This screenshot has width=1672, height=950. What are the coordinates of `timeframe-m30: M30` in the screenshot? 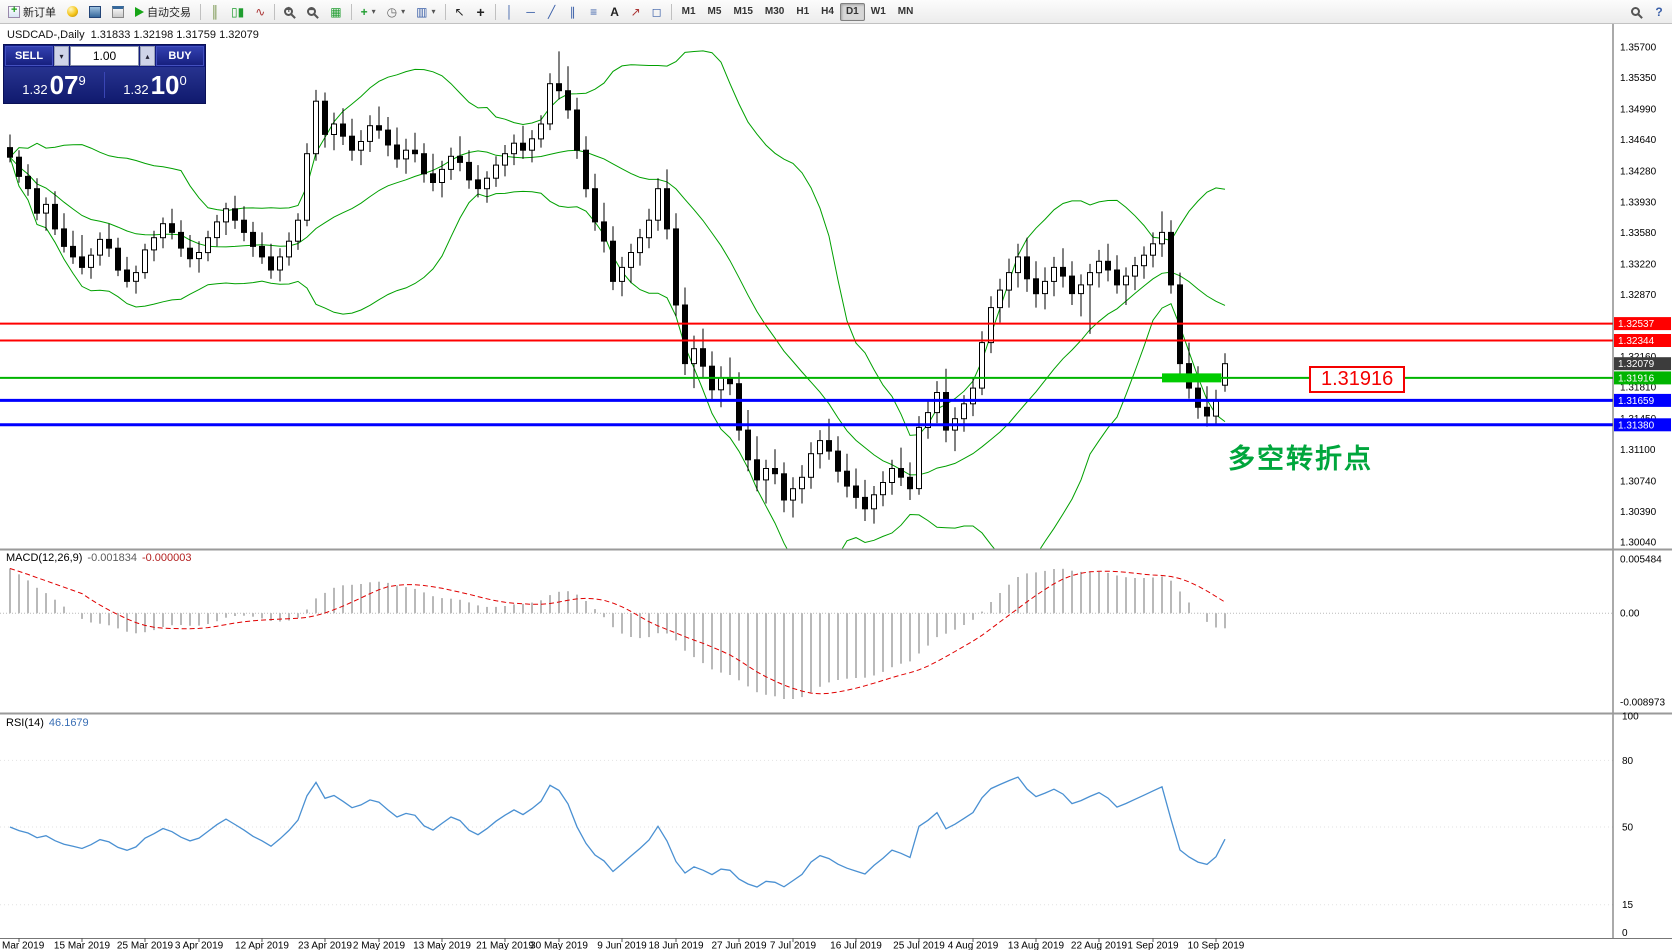 It's located at (774, 12).